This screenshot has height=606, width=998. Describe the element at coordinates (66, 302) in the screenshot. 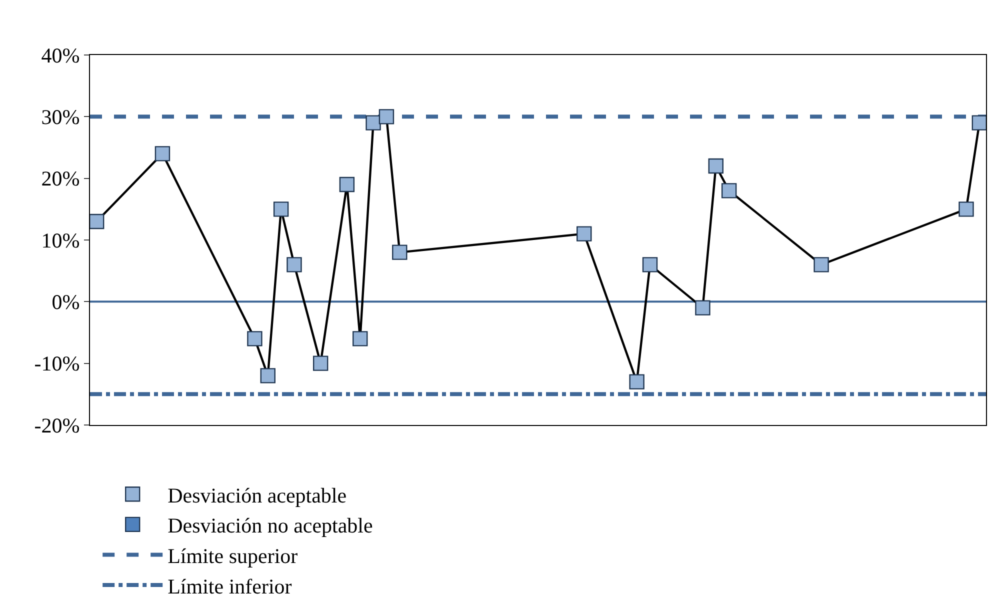

I see `y-tick-label: 0%` at that location.